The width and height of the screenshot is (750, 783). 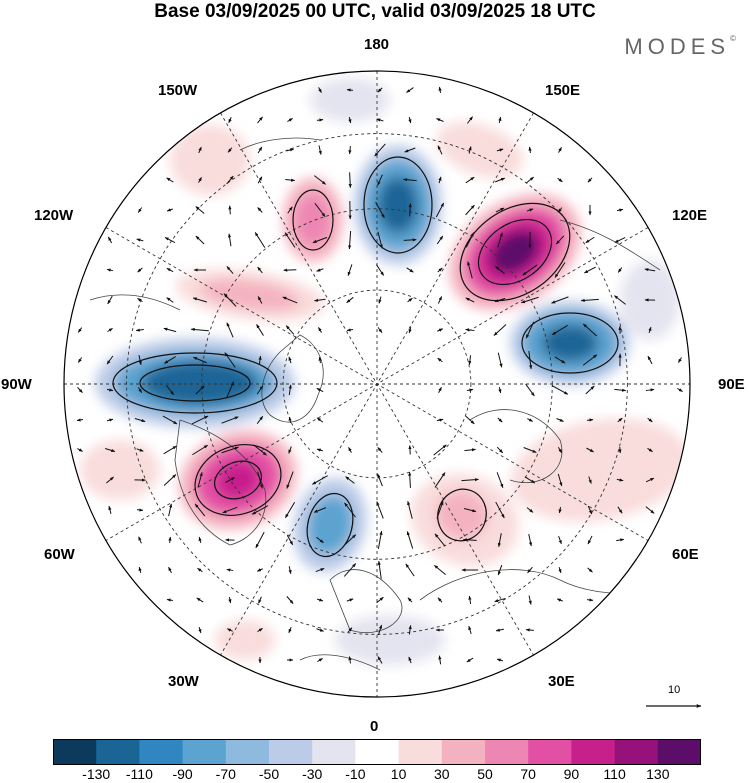 What do you see at coordinates (59, 554) in the screenshot?
I see `lon-label-60w: 60W` at bounding box center [59, 554].